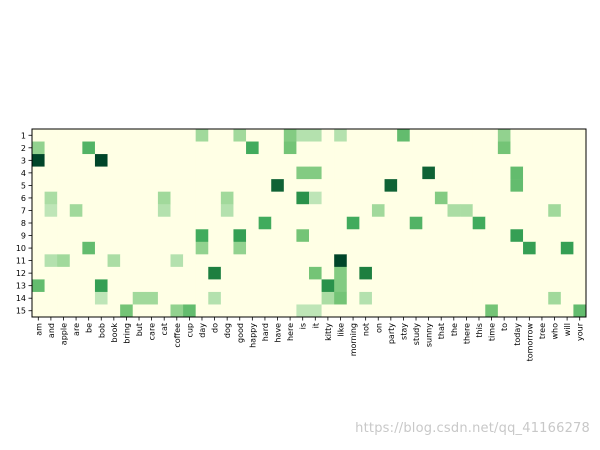 This screenshot has width=600, height=450. Describe the element at coordinates (89, 328) in the screenshot. I see `x-tick-label: be` at that location.